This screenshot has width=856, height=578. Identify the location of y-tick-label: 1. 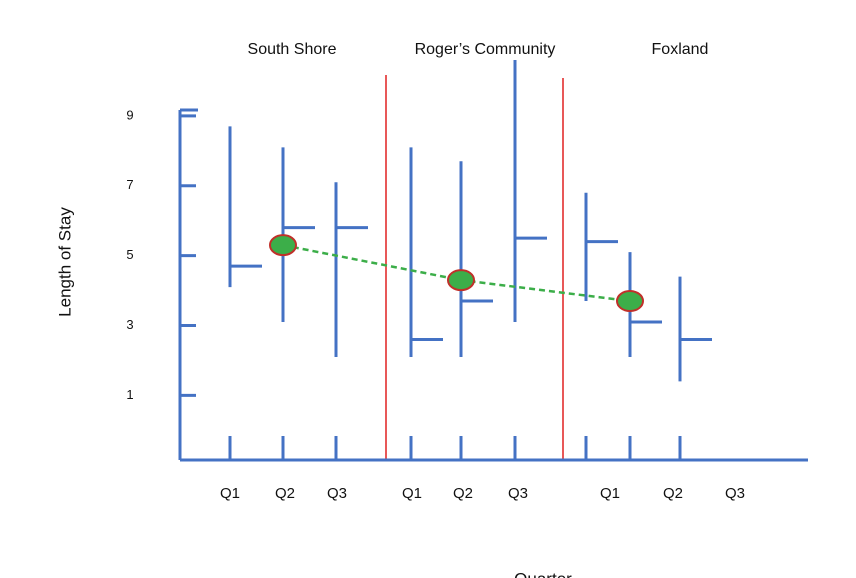
(129, 394).